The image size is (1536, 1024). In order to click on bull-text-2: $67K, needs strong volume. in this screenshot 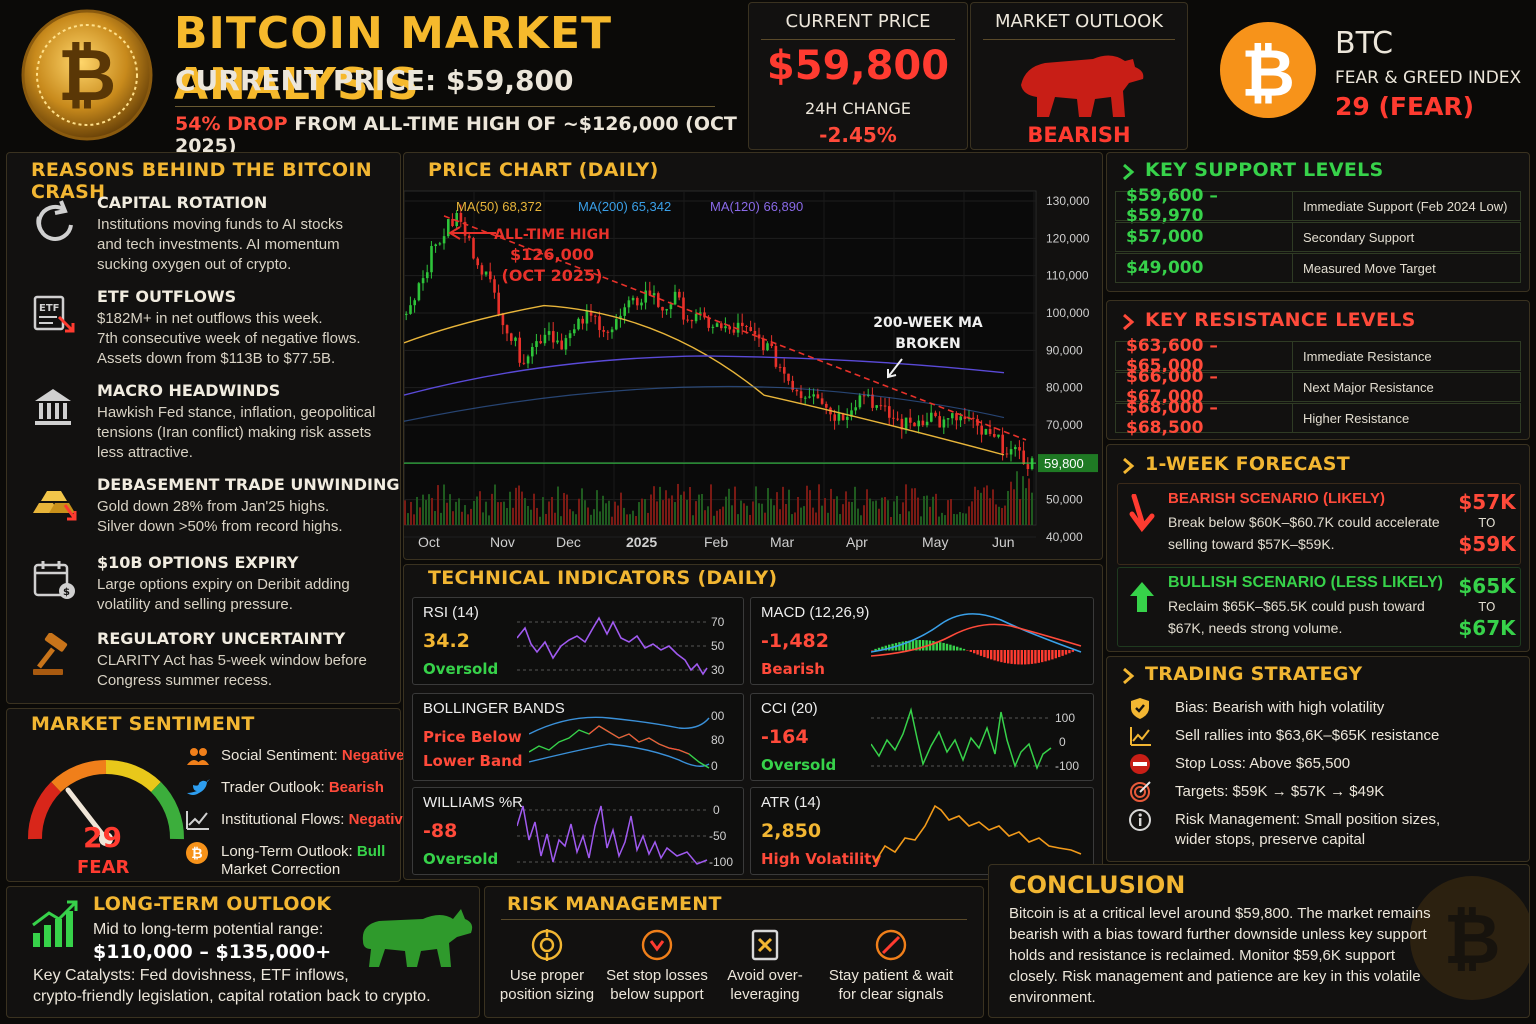, I will do `click(1255, 628)`.